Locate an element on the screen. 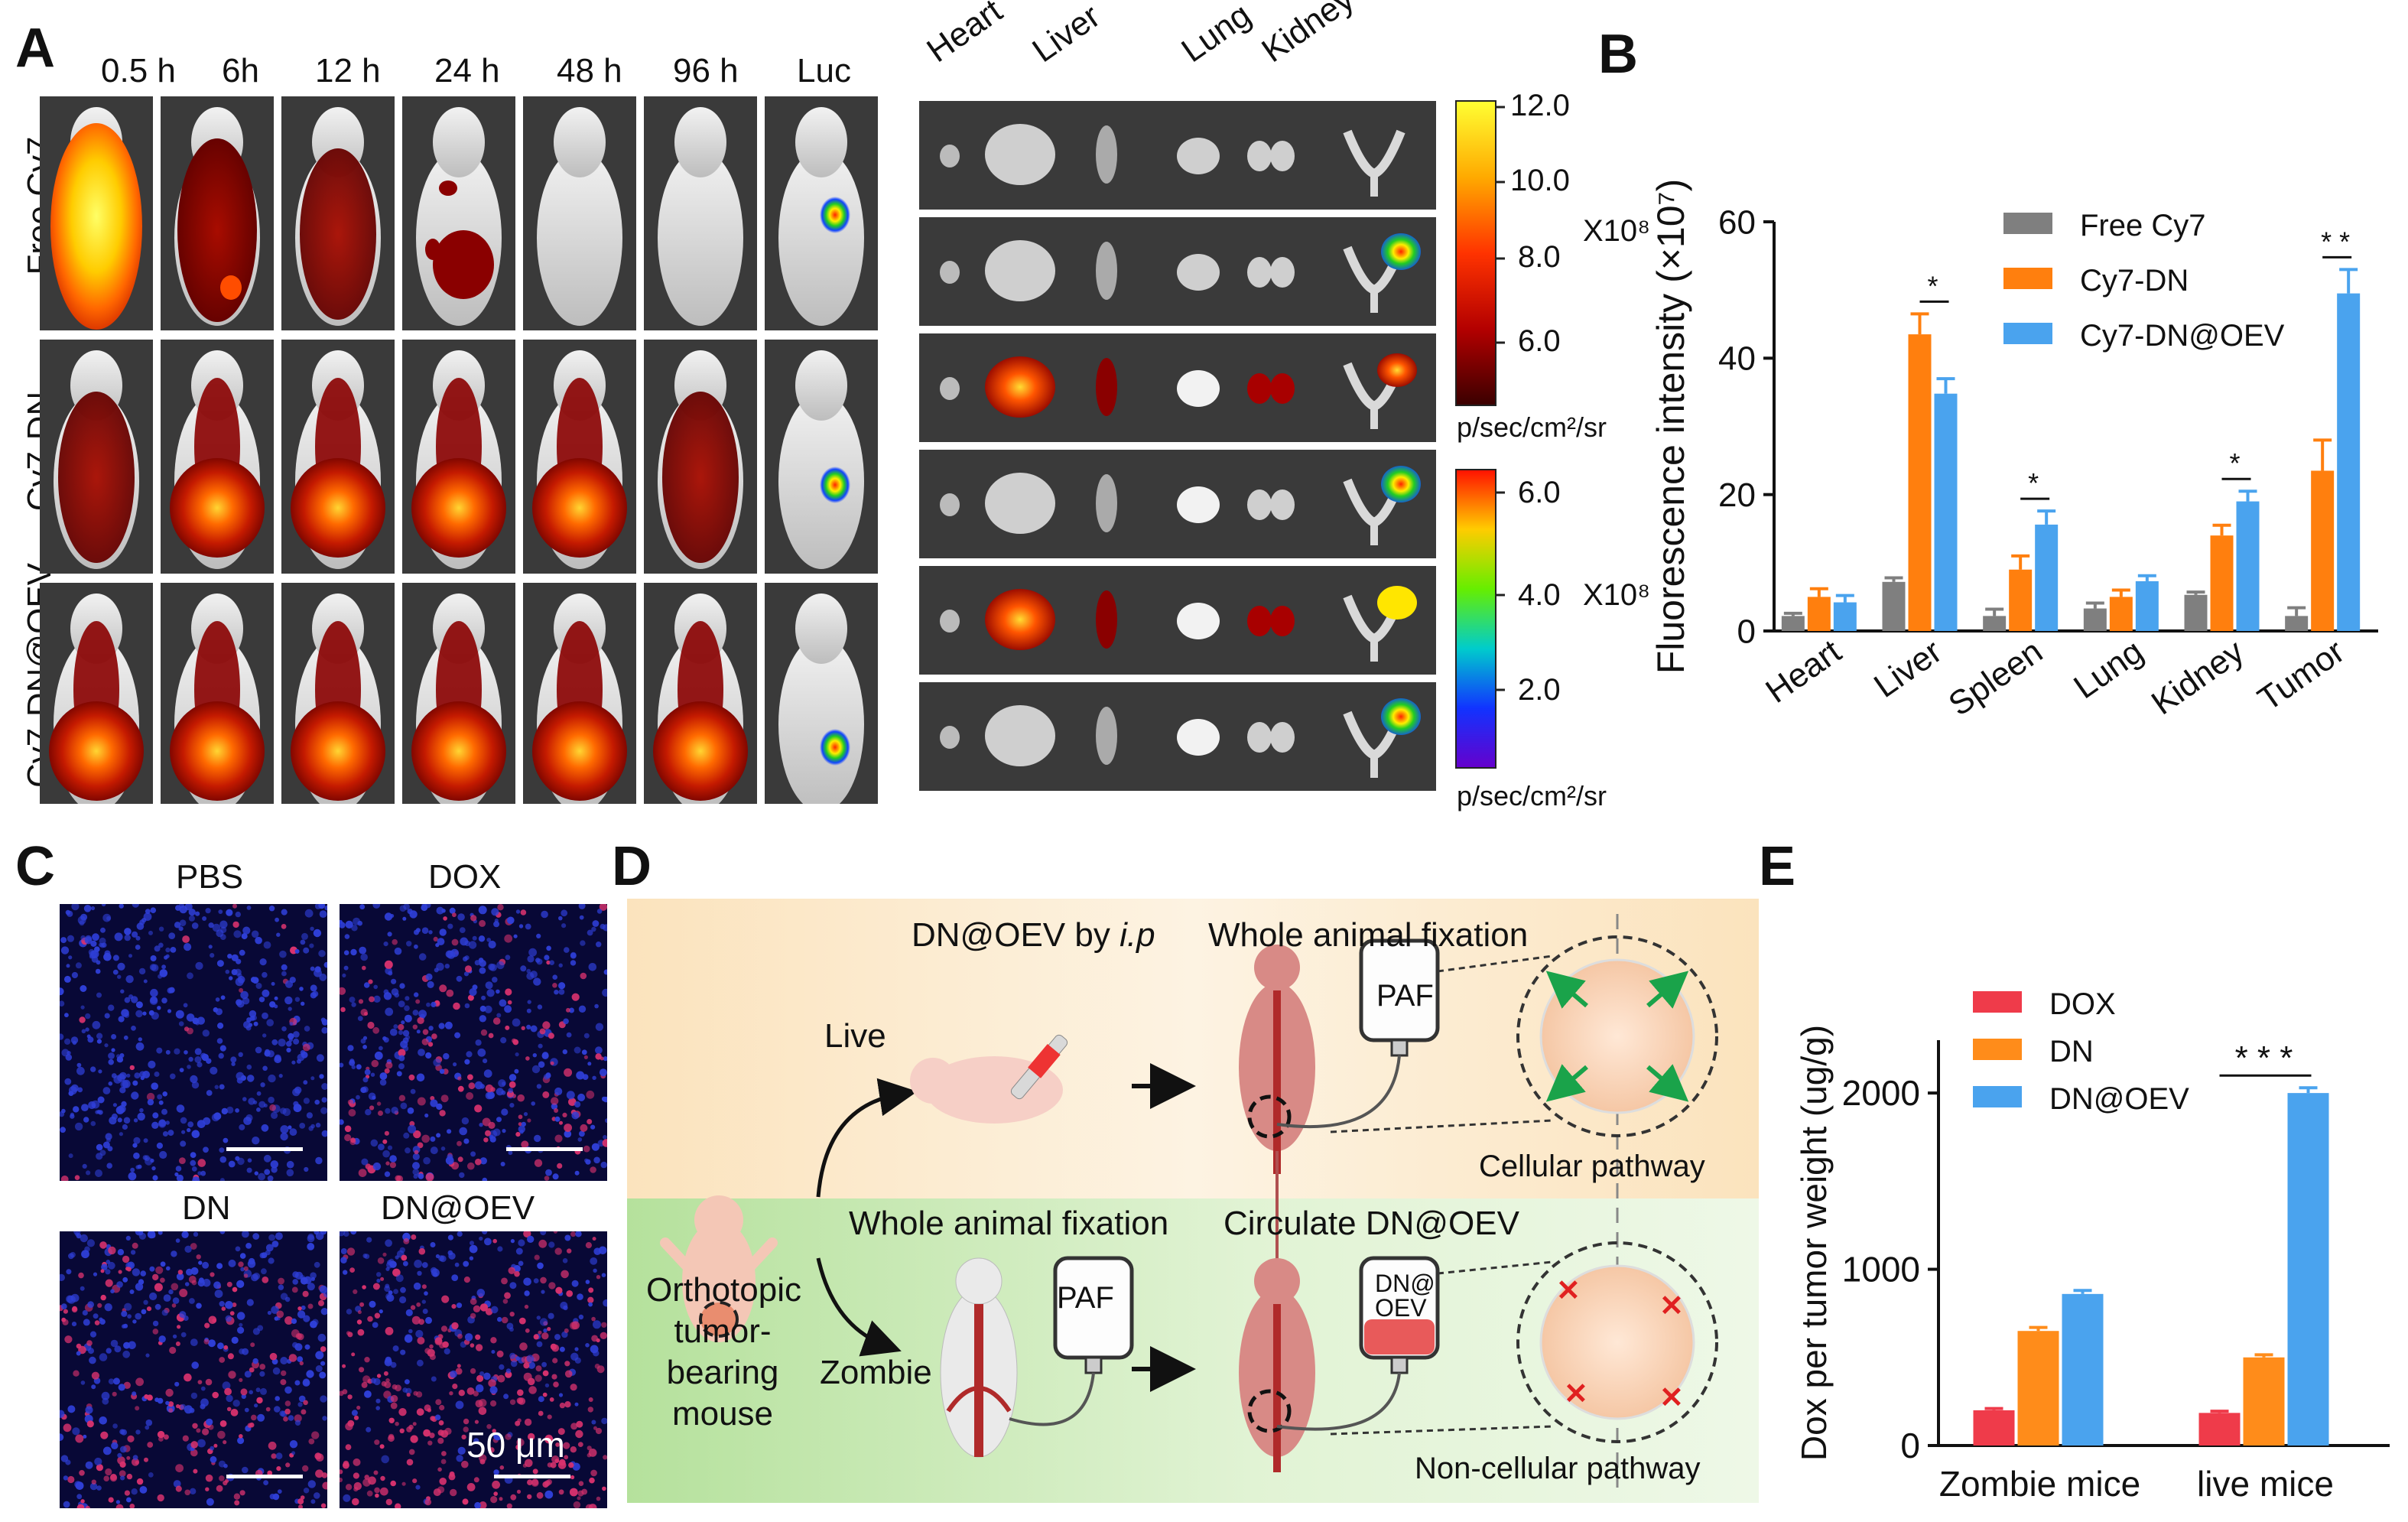  micro-image-dn is located at coordinates (193, 1369).